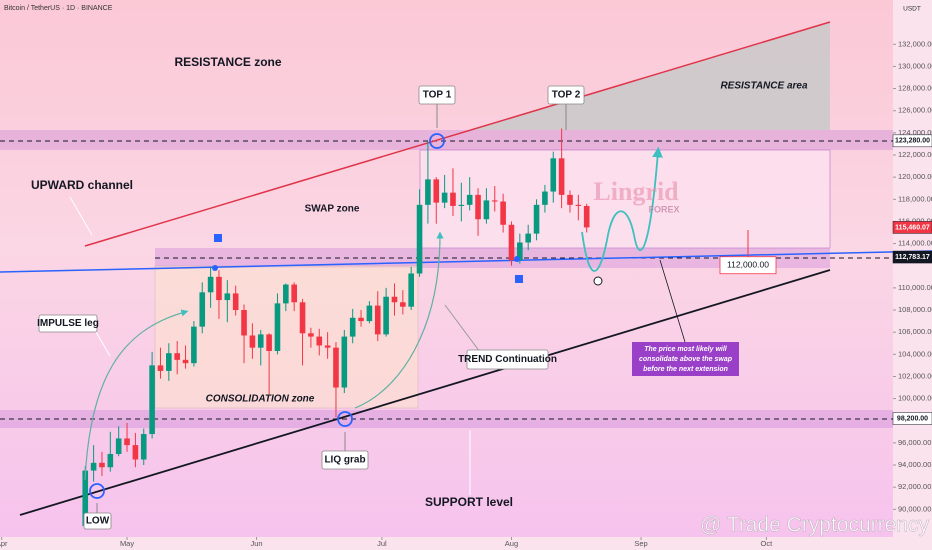 This screenshot has height=550, width=932. I want to click on label: LOW, so click(98, 521).